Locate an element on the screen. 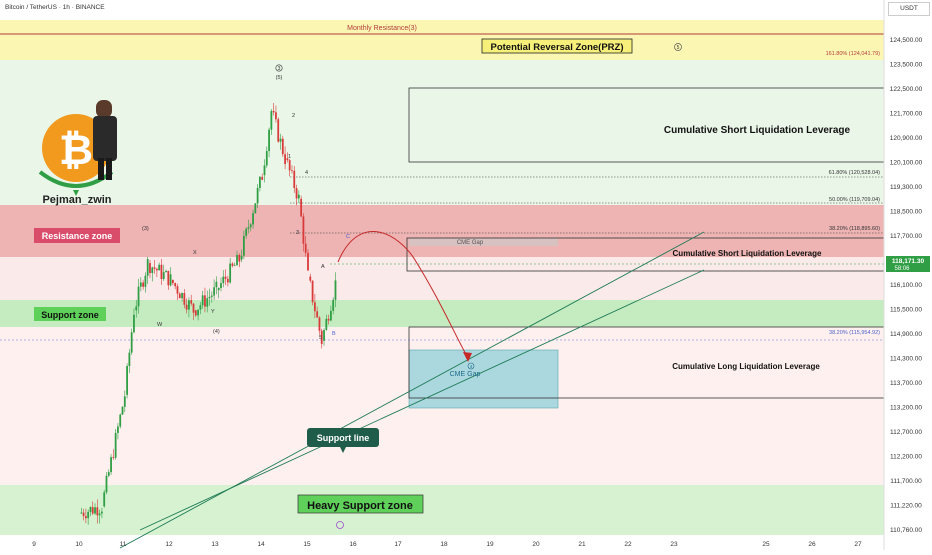 The width and height of the screenshot is (932, 555). price-tick-label: 120,100.00 is located at coordinates (906, 163).